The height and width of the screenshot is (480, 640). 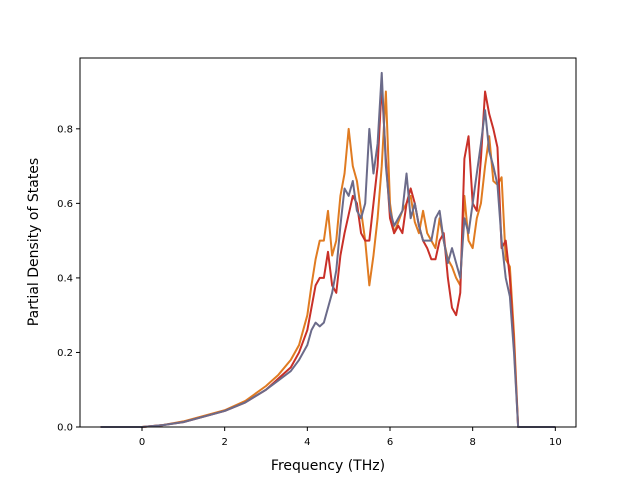 What do you see at coordinates (65, 129) in the screenshot?
I see `y-tick-label: 0.8` at bounding box center [65, 129].